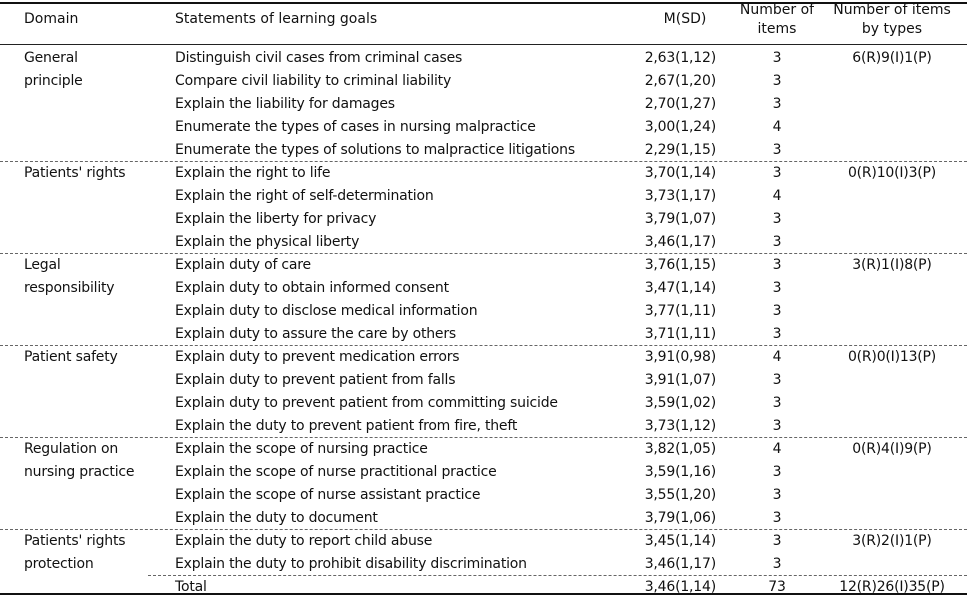  I want to click on msd-cell: 3,71(1,11), so click(680, 334).